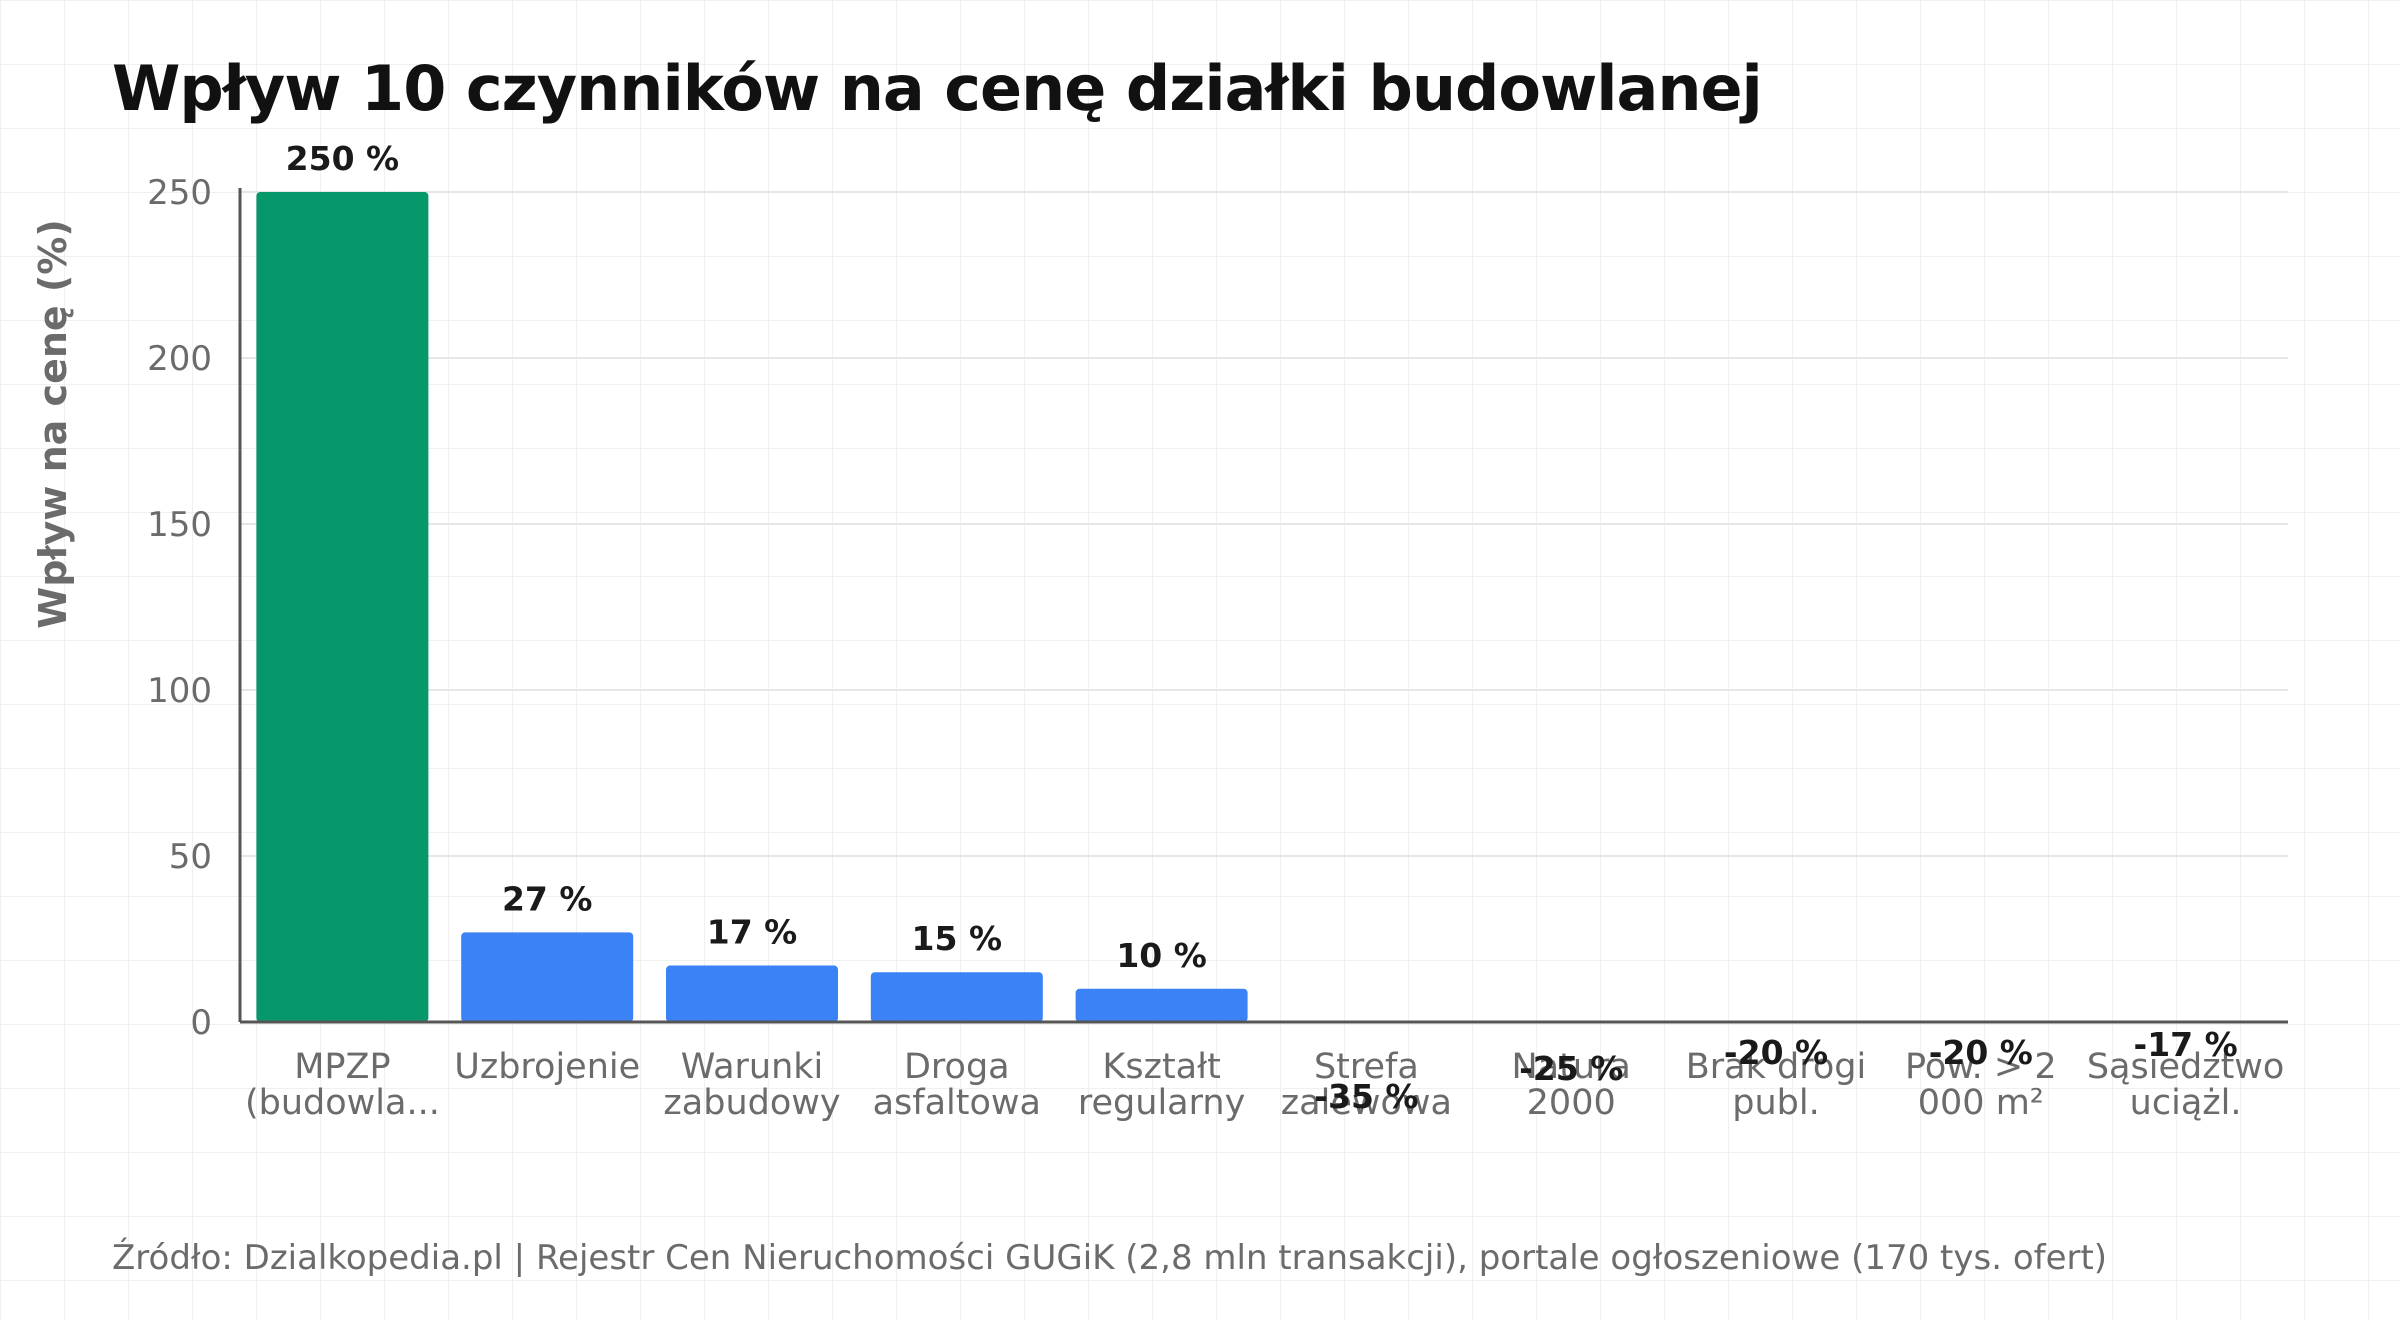 The width and height of the screenshot is (2400, 1320). I want to click on category-label-line: zalewowa, so click(1366, 1103).